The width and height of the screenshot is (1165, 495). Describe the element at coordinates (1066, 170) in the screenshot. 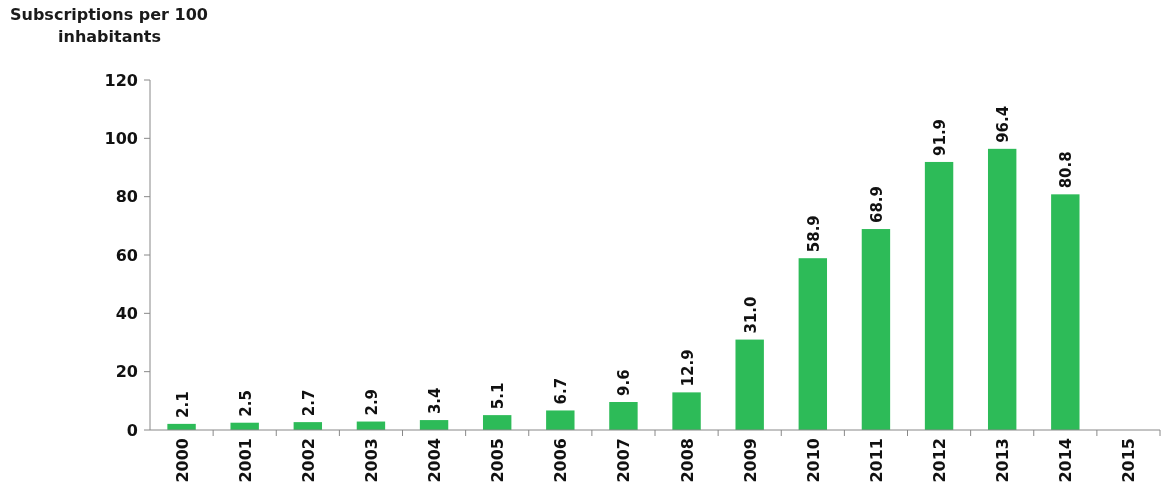

I see `data-label: 80.8` at that location.